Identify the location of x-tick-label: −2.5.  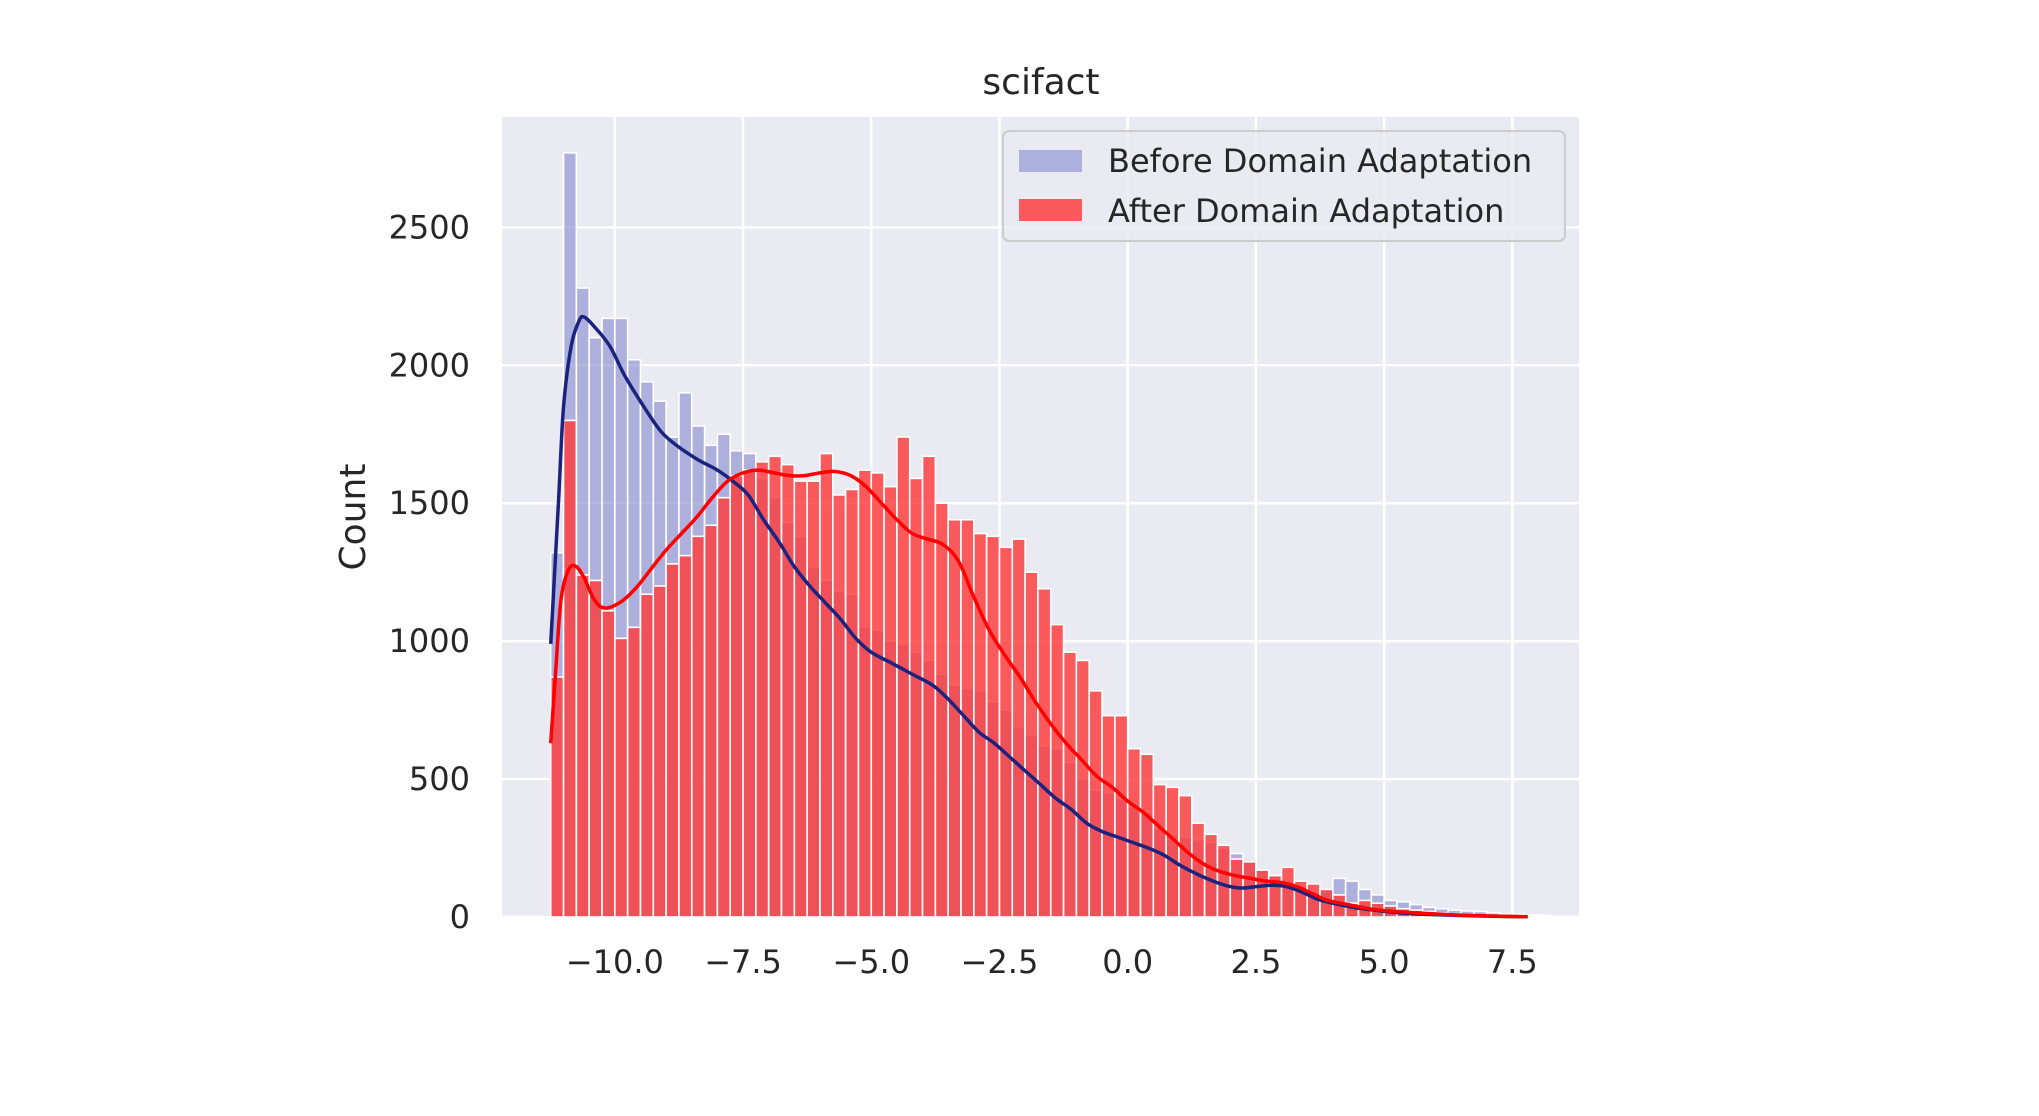
(1000, 962).